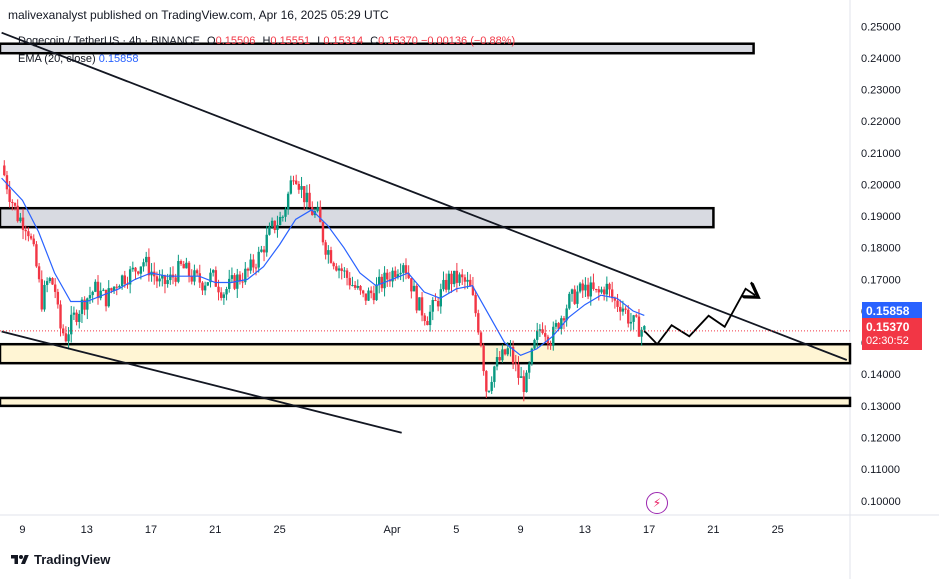  I want to click on high-label: H, so click(266, 41).